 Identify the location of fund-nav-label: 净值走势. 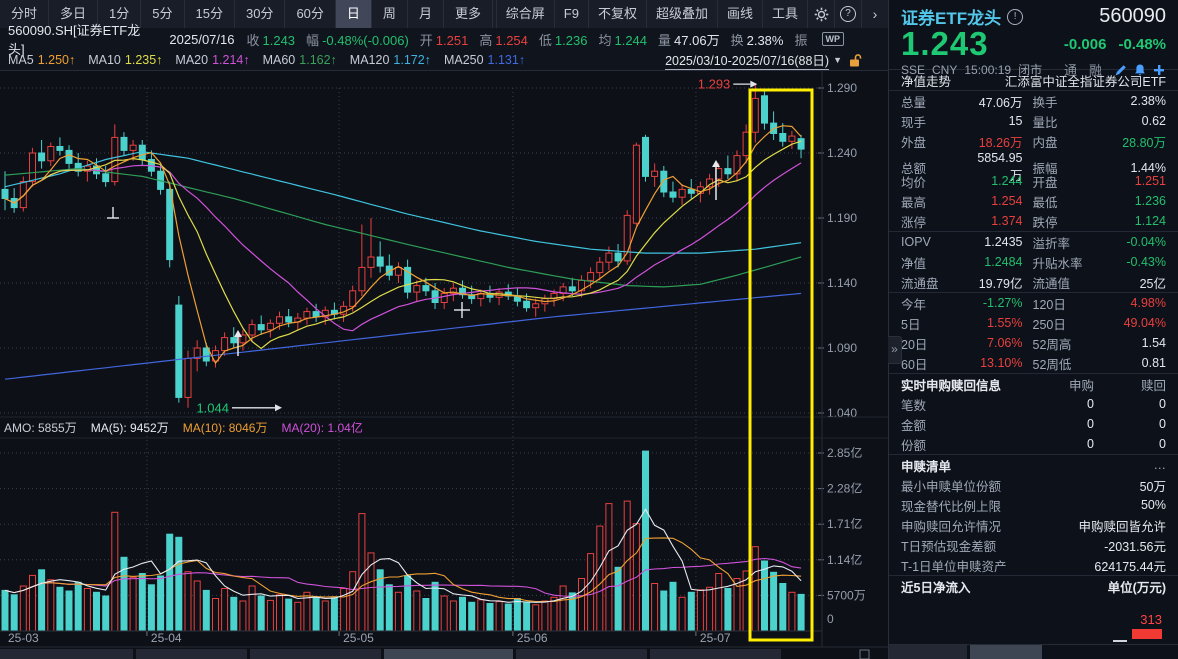
(926, 81).